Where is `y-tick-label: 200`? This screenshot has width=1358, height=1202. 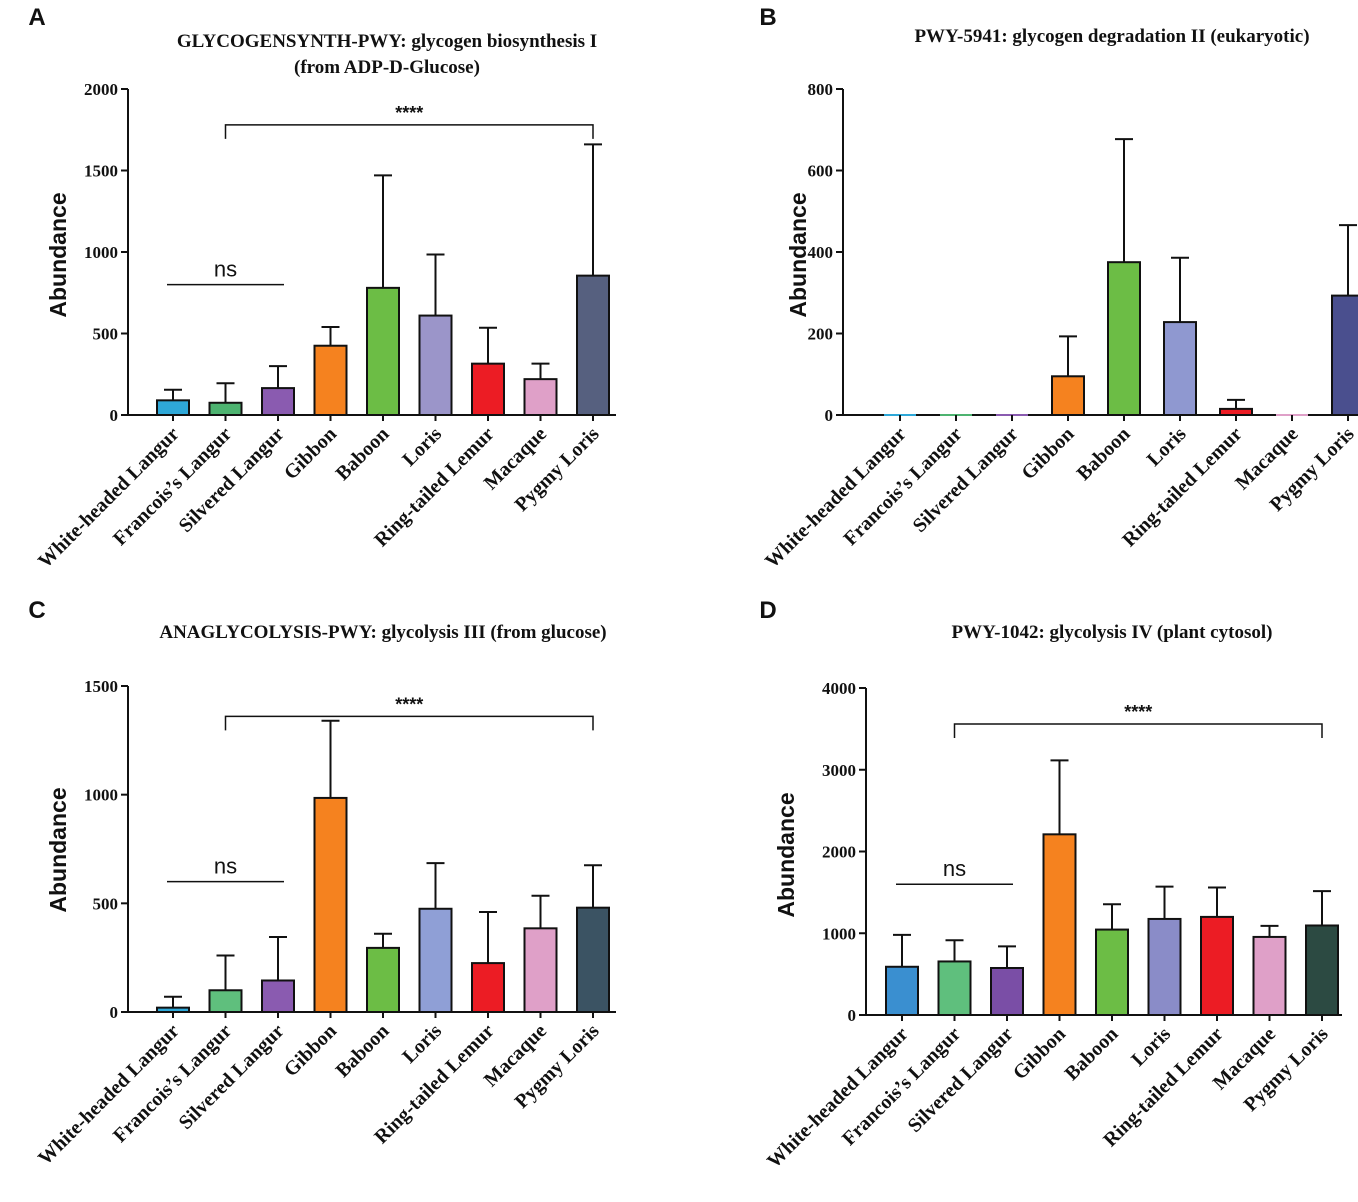
y-tick-label: 200 is located at coordinates (821, 334).